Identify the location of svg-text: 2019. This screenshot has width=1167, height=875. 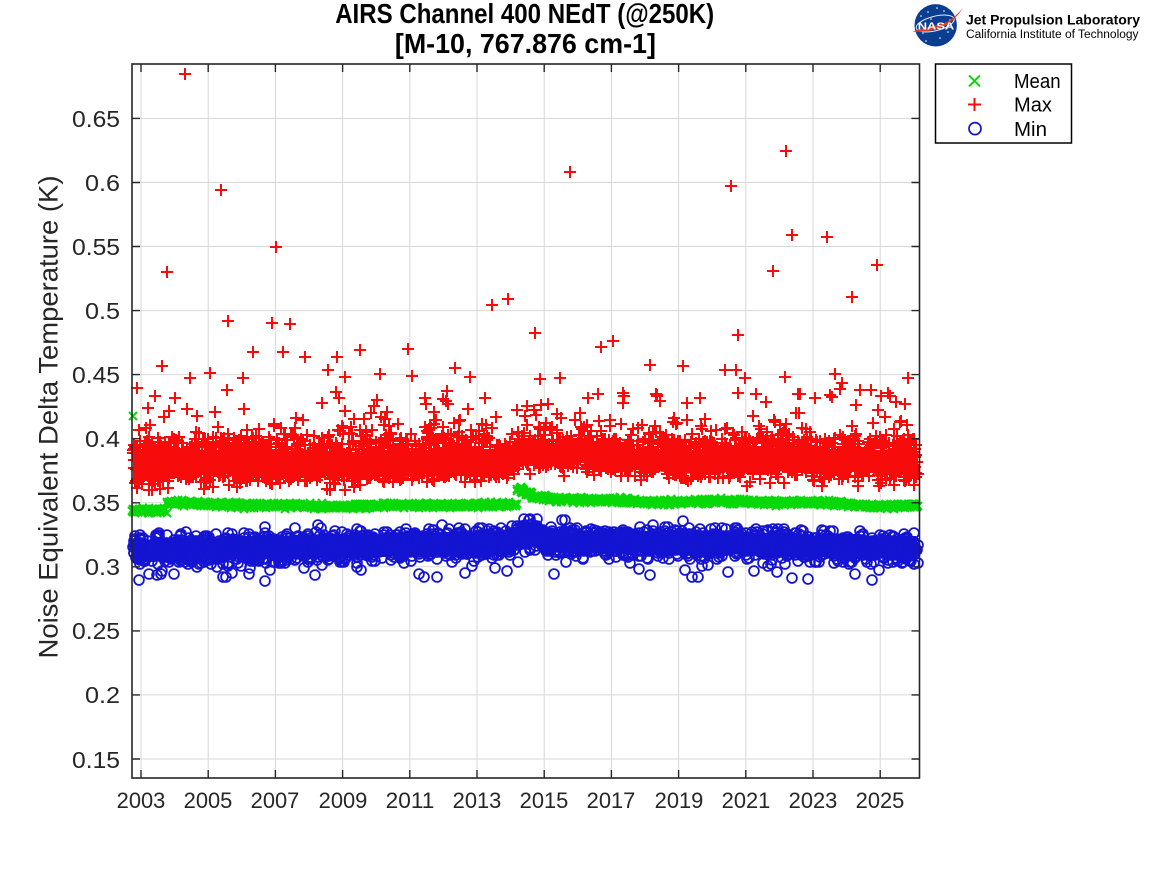
(679, 800).